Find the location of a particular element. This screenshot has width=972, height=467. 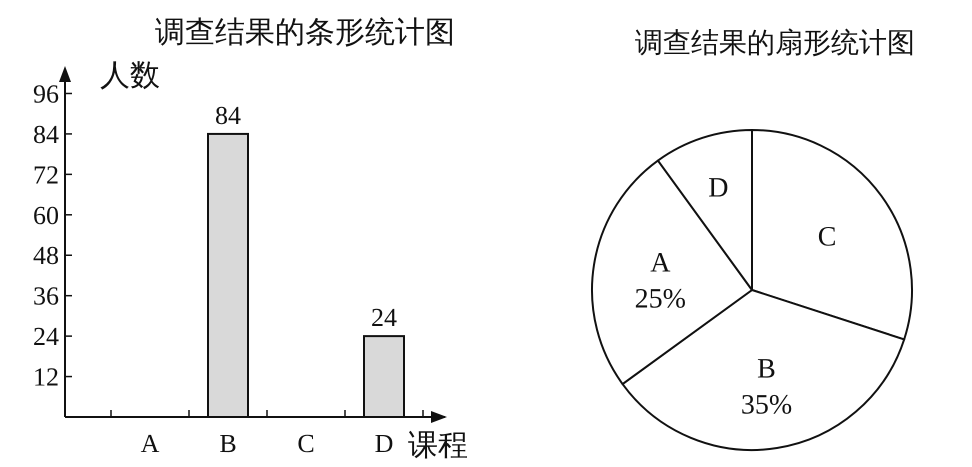

y-tick-label: 84 is located at coordinates (46, 134).